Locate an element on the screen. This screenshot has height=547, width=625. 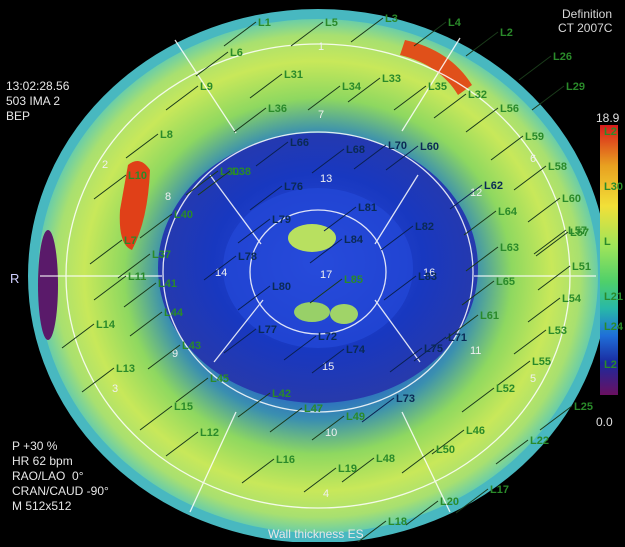
landmark-label: L63 is located at coordinates (509, 248).